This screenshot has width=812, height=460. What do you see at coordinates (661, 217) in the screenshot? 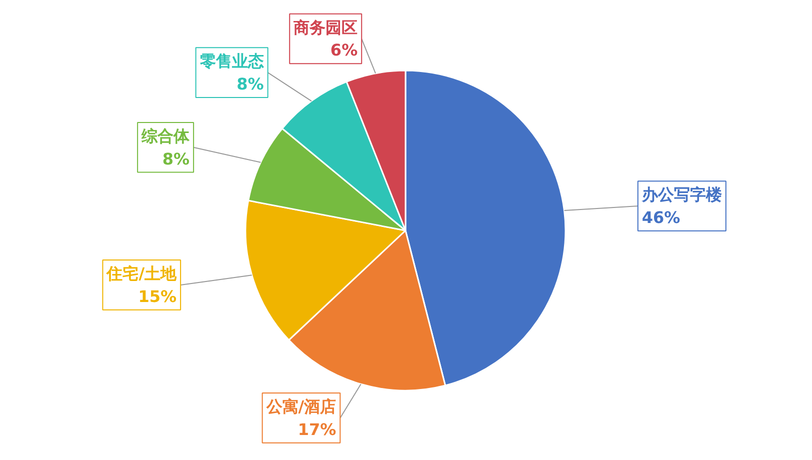
I see `data-label: 46%` at bounding box center [661, 217].